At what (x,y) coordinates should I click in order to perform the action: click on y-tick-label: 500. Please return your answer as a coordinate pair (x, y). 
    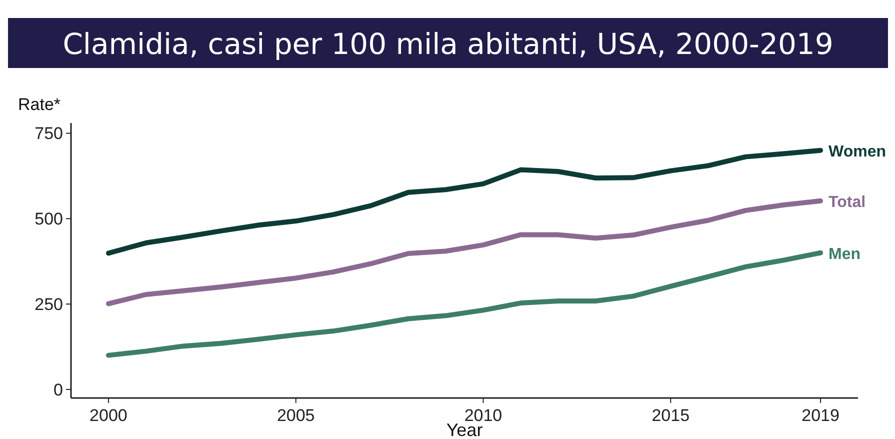
    Looking at the image, I should click on (48, 219).